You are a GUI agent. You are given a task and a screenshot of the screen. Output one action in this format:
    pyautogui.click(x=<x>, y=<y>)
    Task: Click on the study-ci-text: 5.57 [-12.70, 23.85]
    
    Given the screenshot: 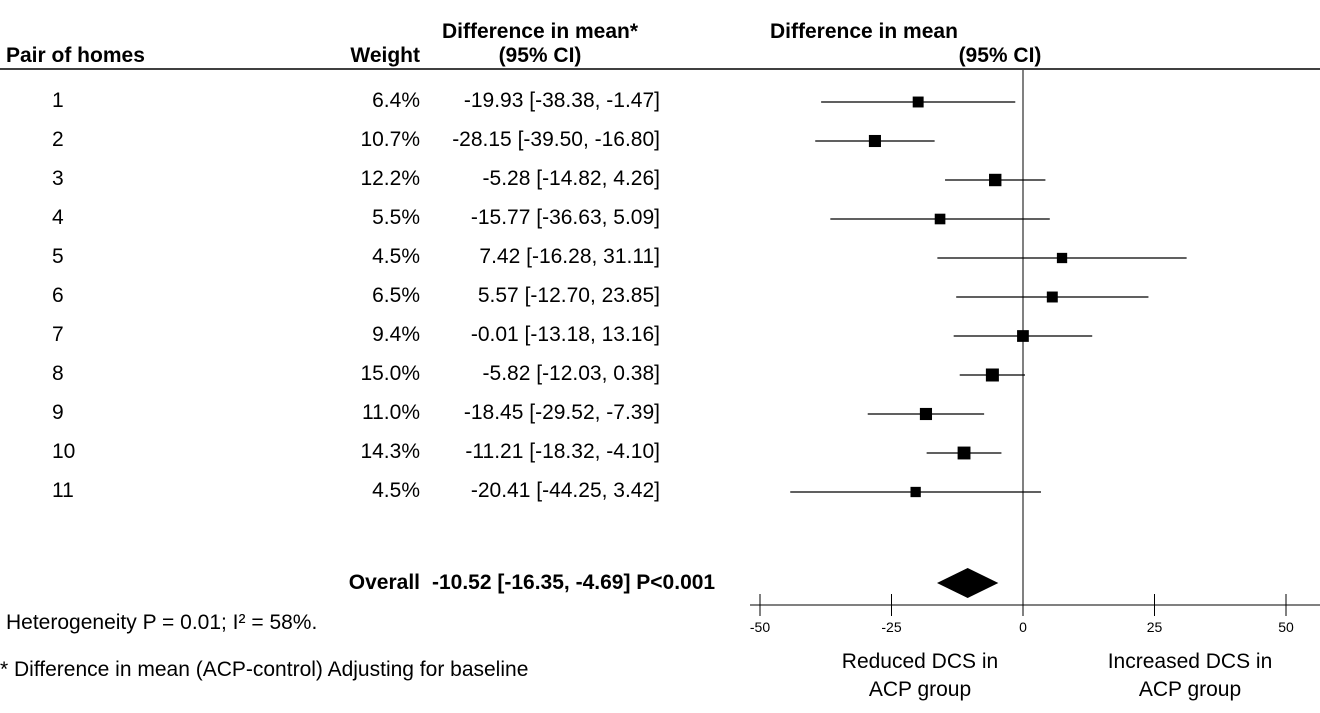 What is the action you would take?
    pyautogui.click(x=568, y=295)
    